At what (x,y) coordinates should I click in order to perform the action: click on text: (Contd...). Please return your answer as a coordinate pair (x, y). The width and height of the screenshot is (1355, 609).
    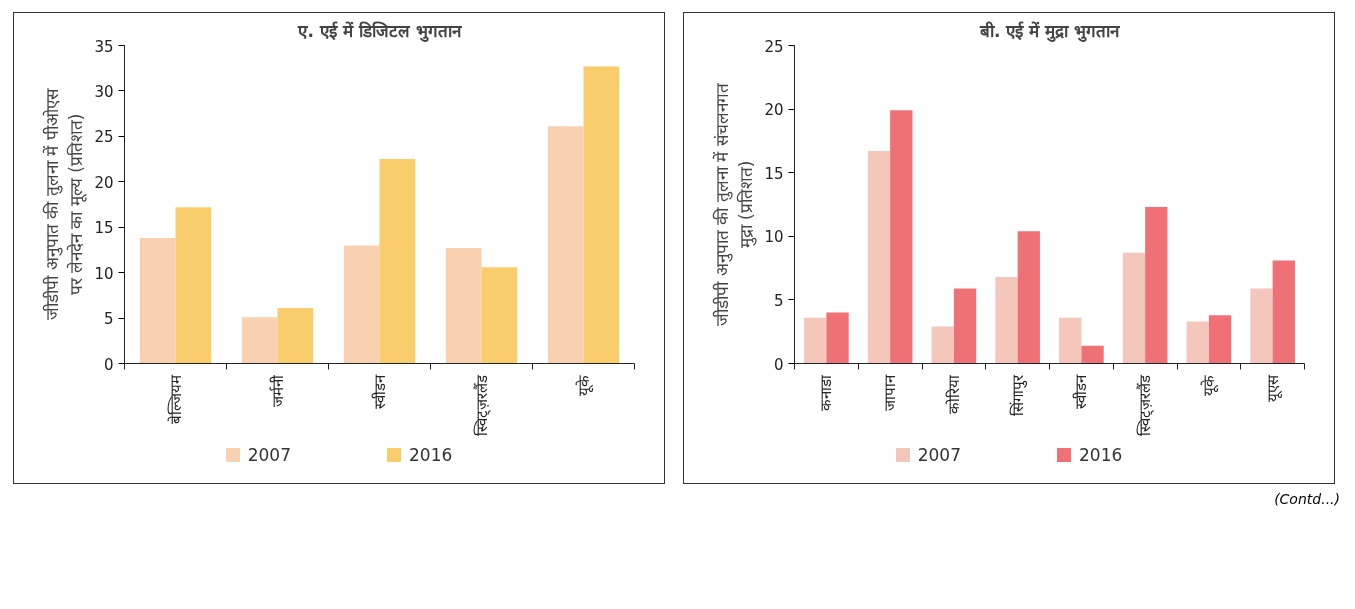
    Looking at the image, I should click on (1307, 500).